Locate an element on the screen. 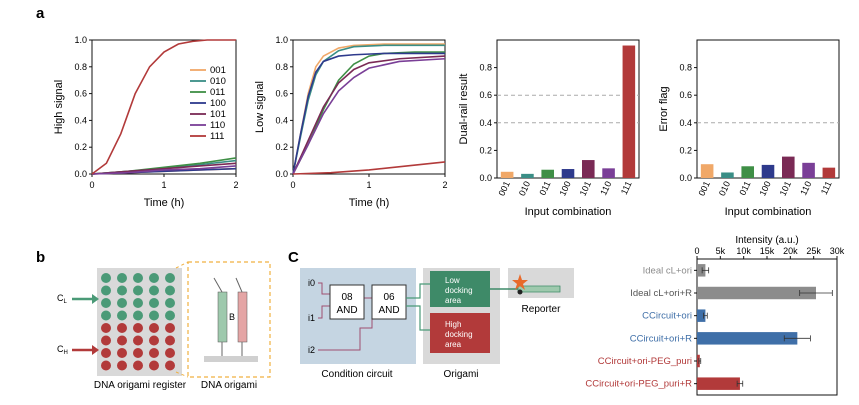 The width and height of the screenshot is (859, 405). x-tick-label: 0 is located at coordinates (91, 185).